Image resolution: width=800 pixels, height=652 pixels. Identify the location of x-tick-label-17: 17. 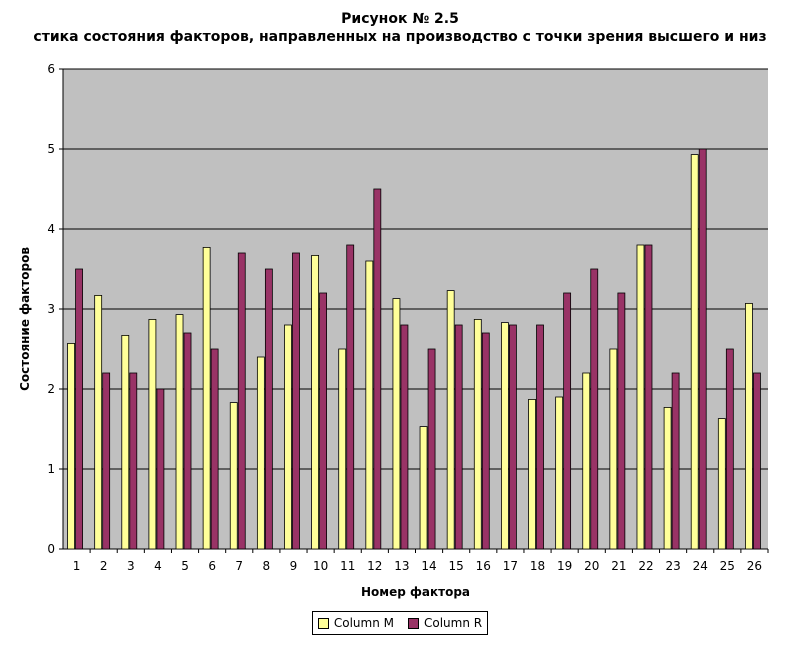
(510, 566).